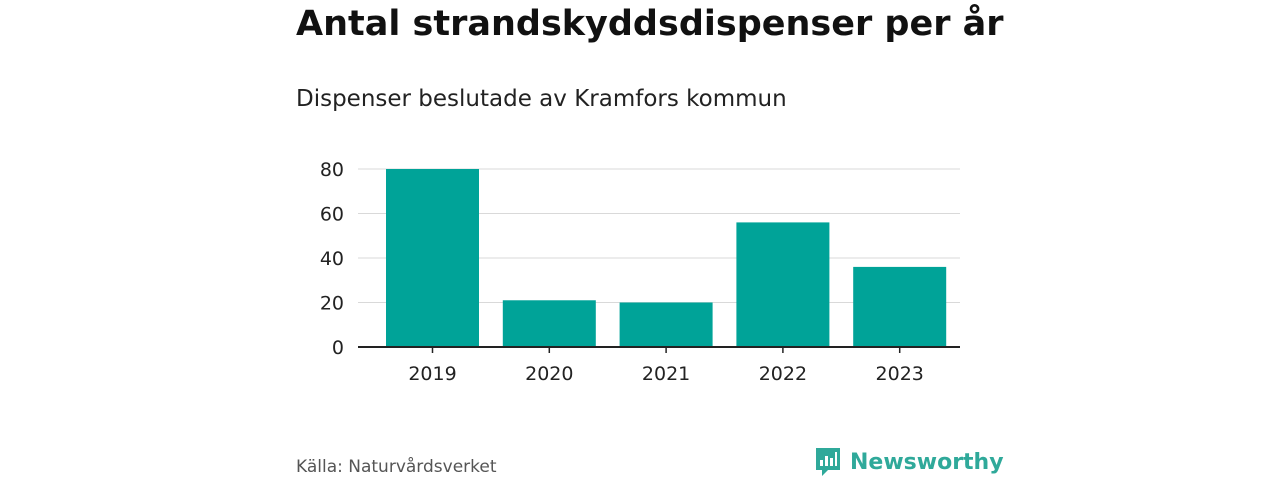  What do you see at coordinates (332, 304) in the screenshot?
I see `y-tick-label: 20` at bounding box center [332, 304].